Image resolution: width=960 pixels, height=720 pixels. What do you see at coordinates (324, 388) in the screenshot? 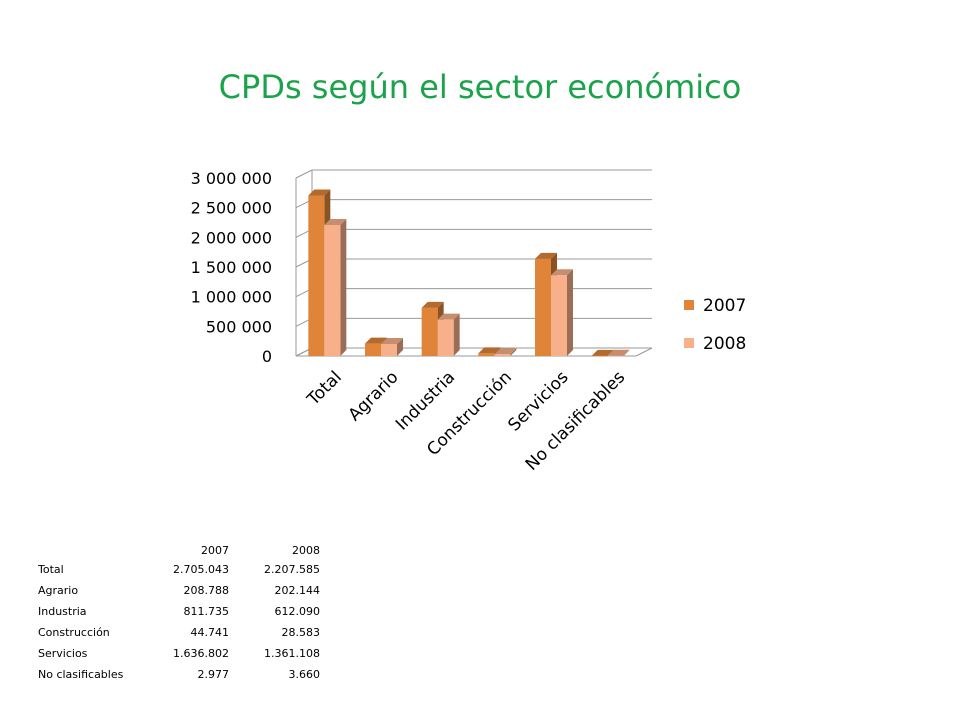
I see `x-tick-label: Total` at bounding box center [324, 388].